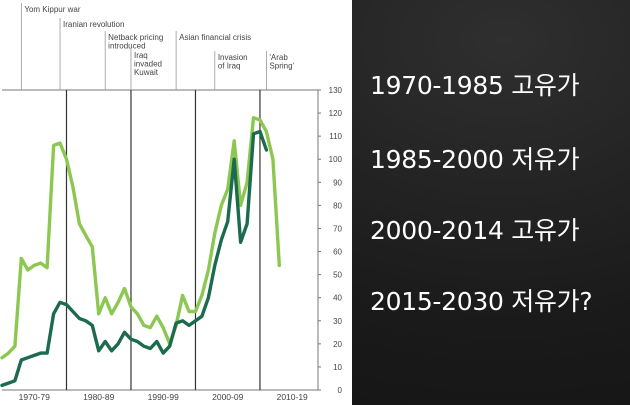 This screenshot has width=630, height=405. I want to click on event-label: 'Arab Spring', so click(281, 62).